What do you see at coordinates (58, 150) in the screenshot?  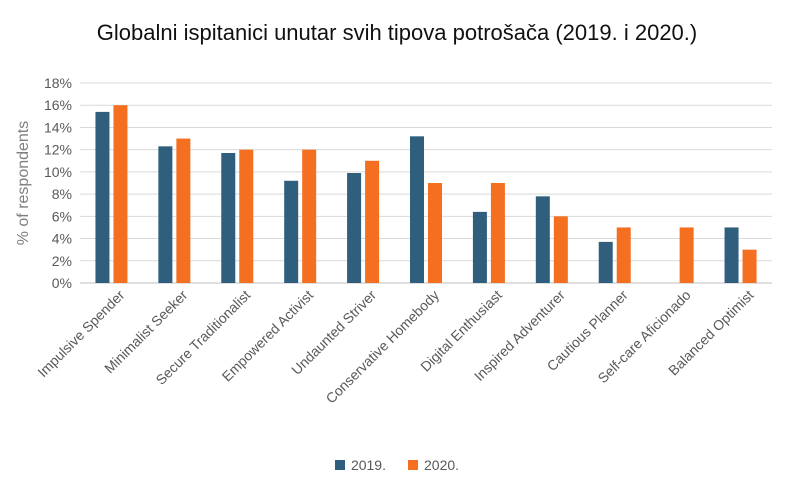 I see `y-tick-label: 12%` at bounding box center [58, 150].